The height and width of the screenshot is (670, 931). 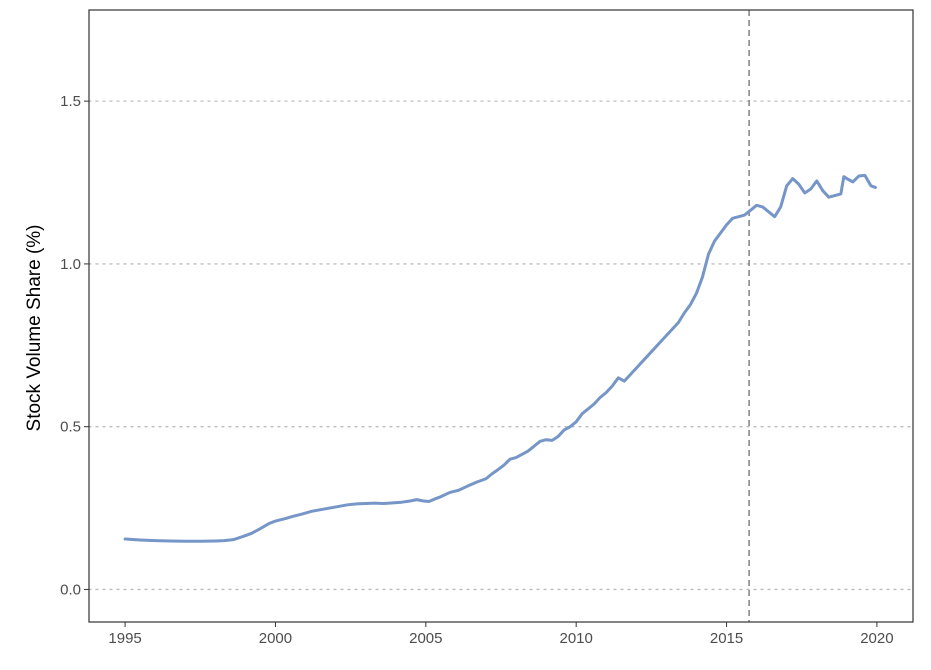 What do you see at coordinates (275, 638) in the screenshot?
I see `x-tick-label-1: 2000` at bounding box center [275, 638].